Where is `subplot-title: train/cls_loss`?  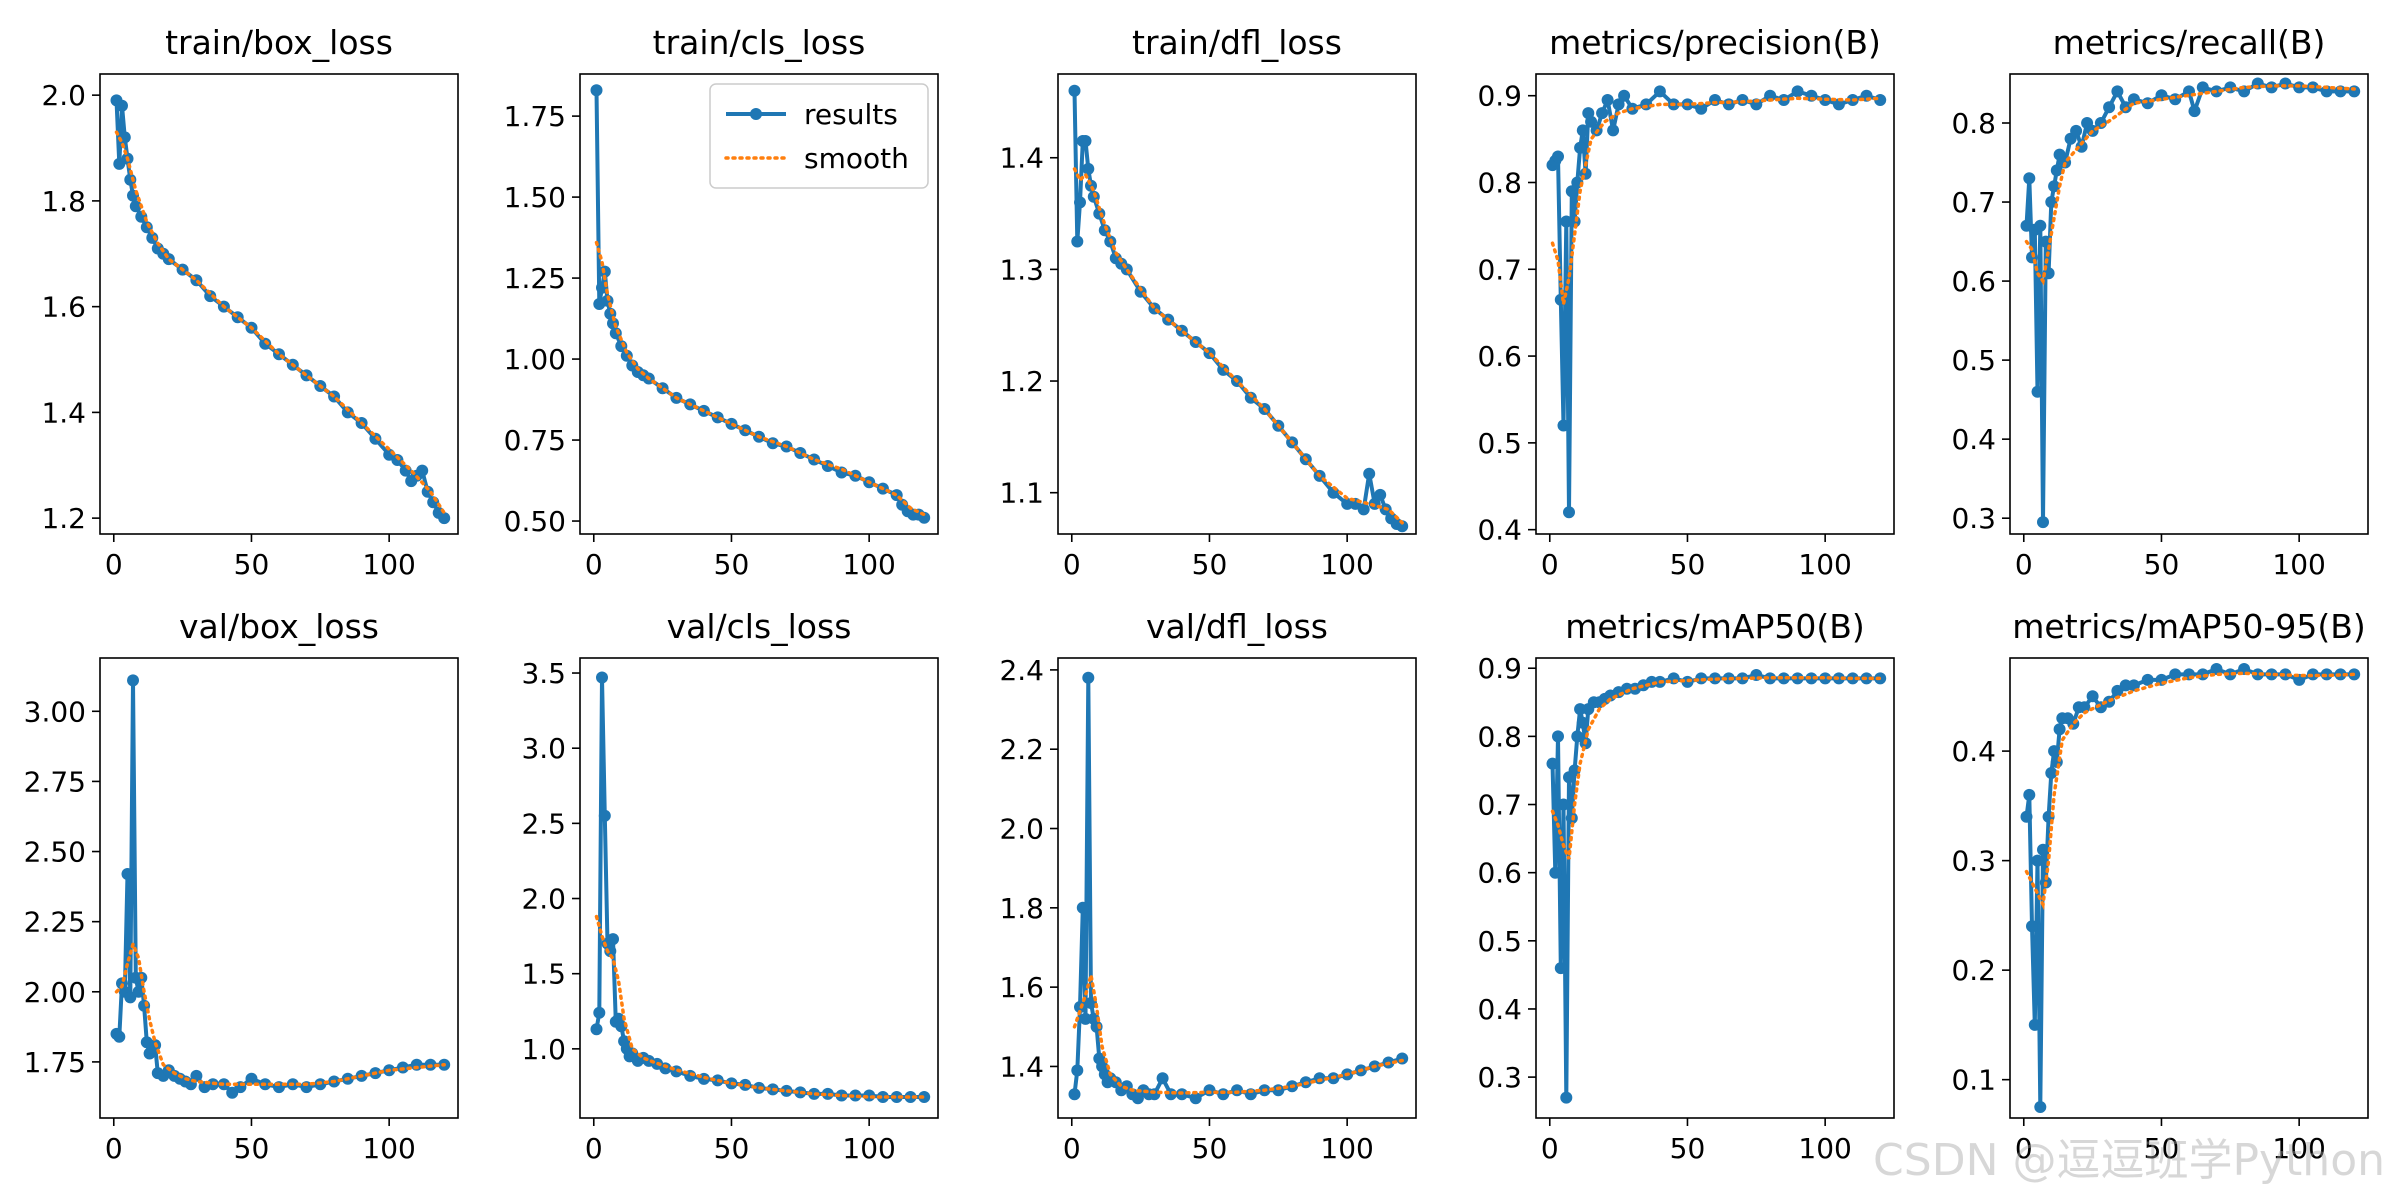
subplot-title: train/cls_loss is located at coordinates (759, 42).